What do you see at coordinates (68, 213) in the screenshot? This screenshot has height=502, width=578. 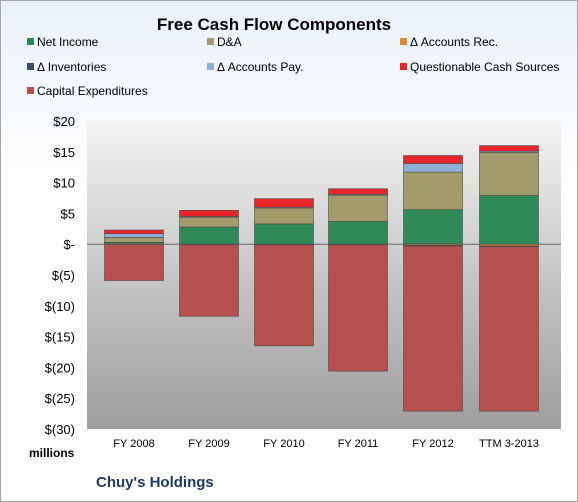 I see `y-tick-label: $5` at bounding box center [68, 213].